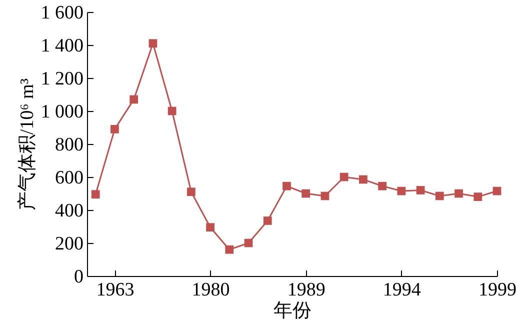 The image size is (529, 330). What do you see at coordinates (27, 144) in the screenshot?
I see `y-axis-title: 产气体积/10⁶ m³` at bounding box center [27, 144].